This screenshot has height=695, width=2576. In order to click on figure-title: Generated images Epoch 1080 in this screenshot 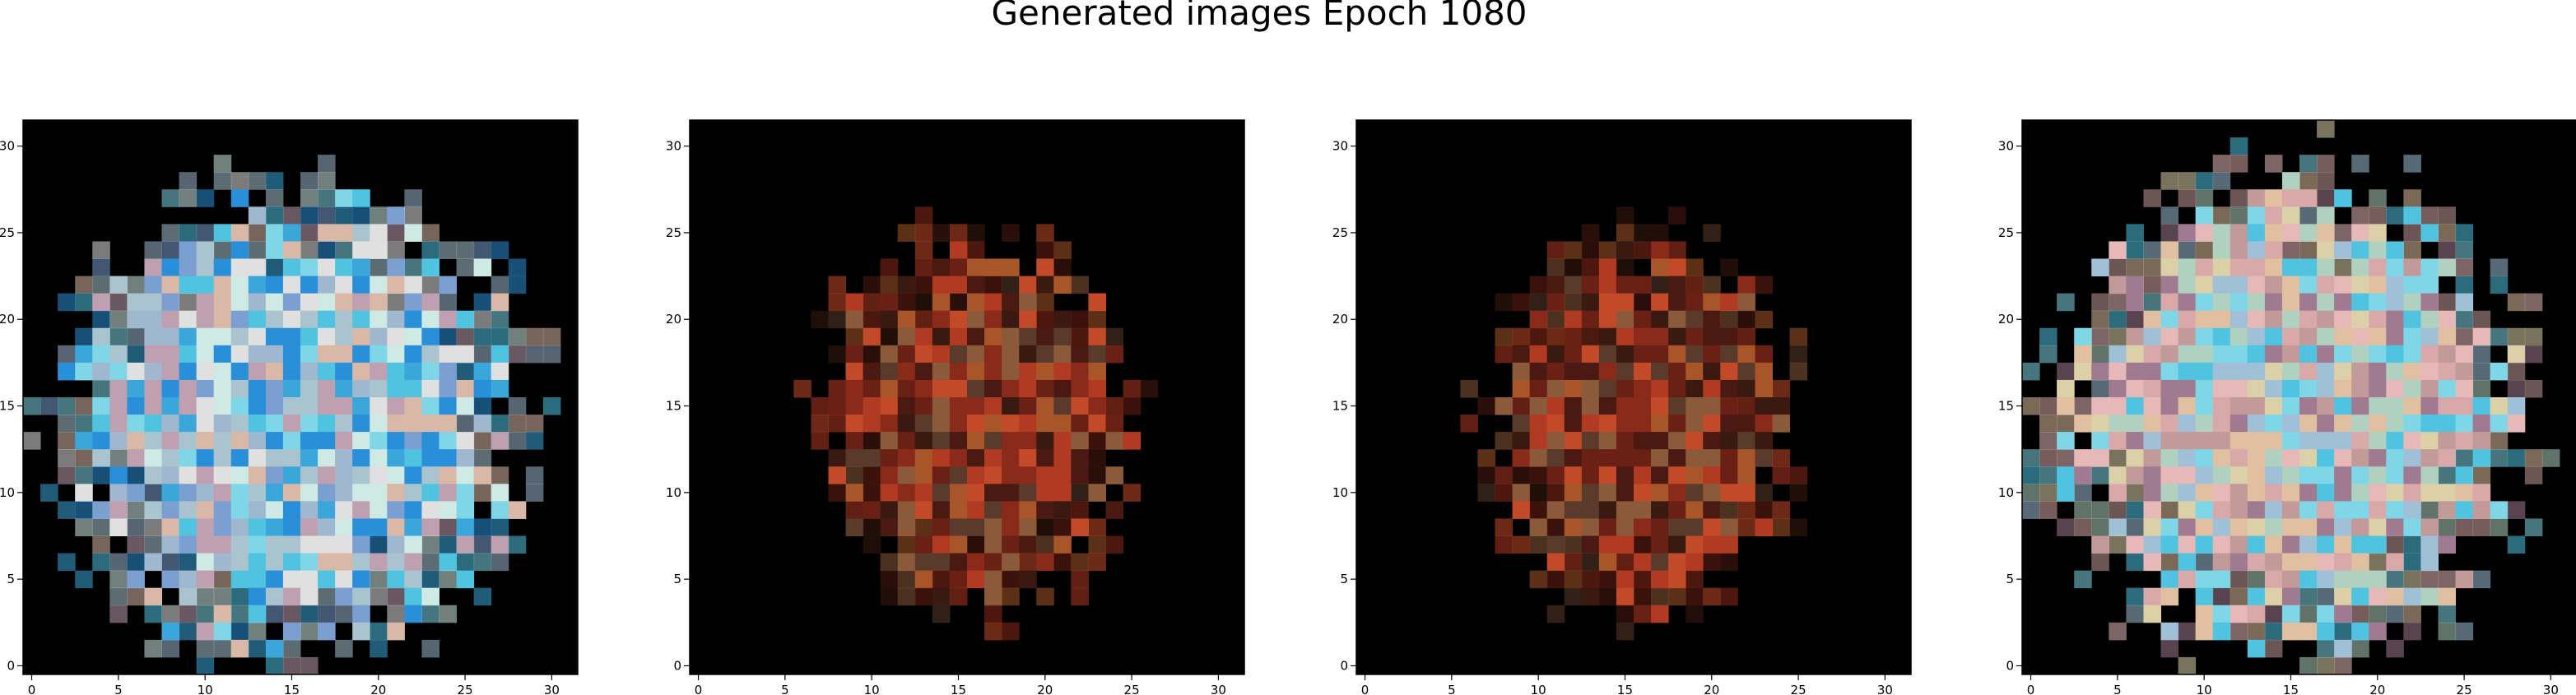, I will do `click(1259, 16)`.